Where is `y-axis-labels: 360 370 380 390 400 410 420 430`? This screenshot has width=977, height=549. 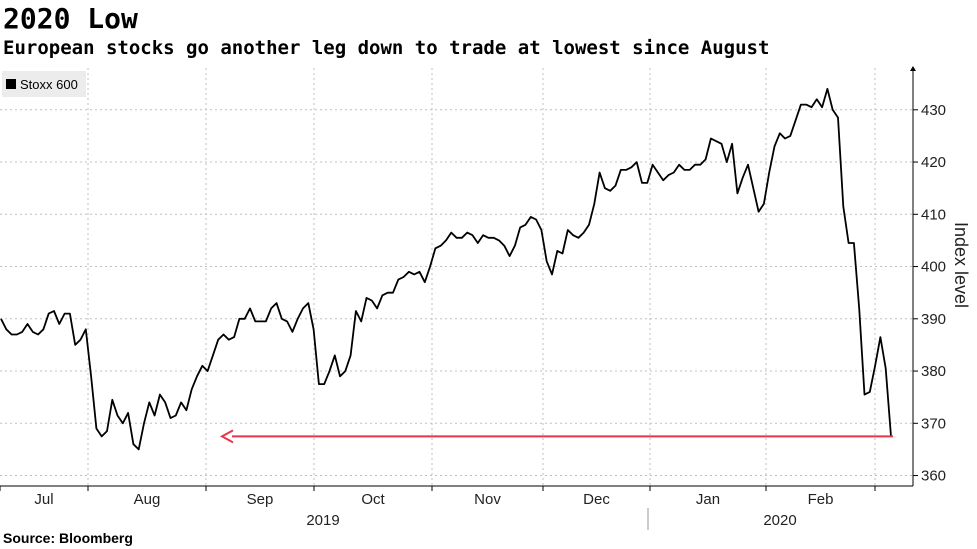
y-axis-labels: 360 370 380 390 400 410 420 430 is located at coordinates (933, 293).